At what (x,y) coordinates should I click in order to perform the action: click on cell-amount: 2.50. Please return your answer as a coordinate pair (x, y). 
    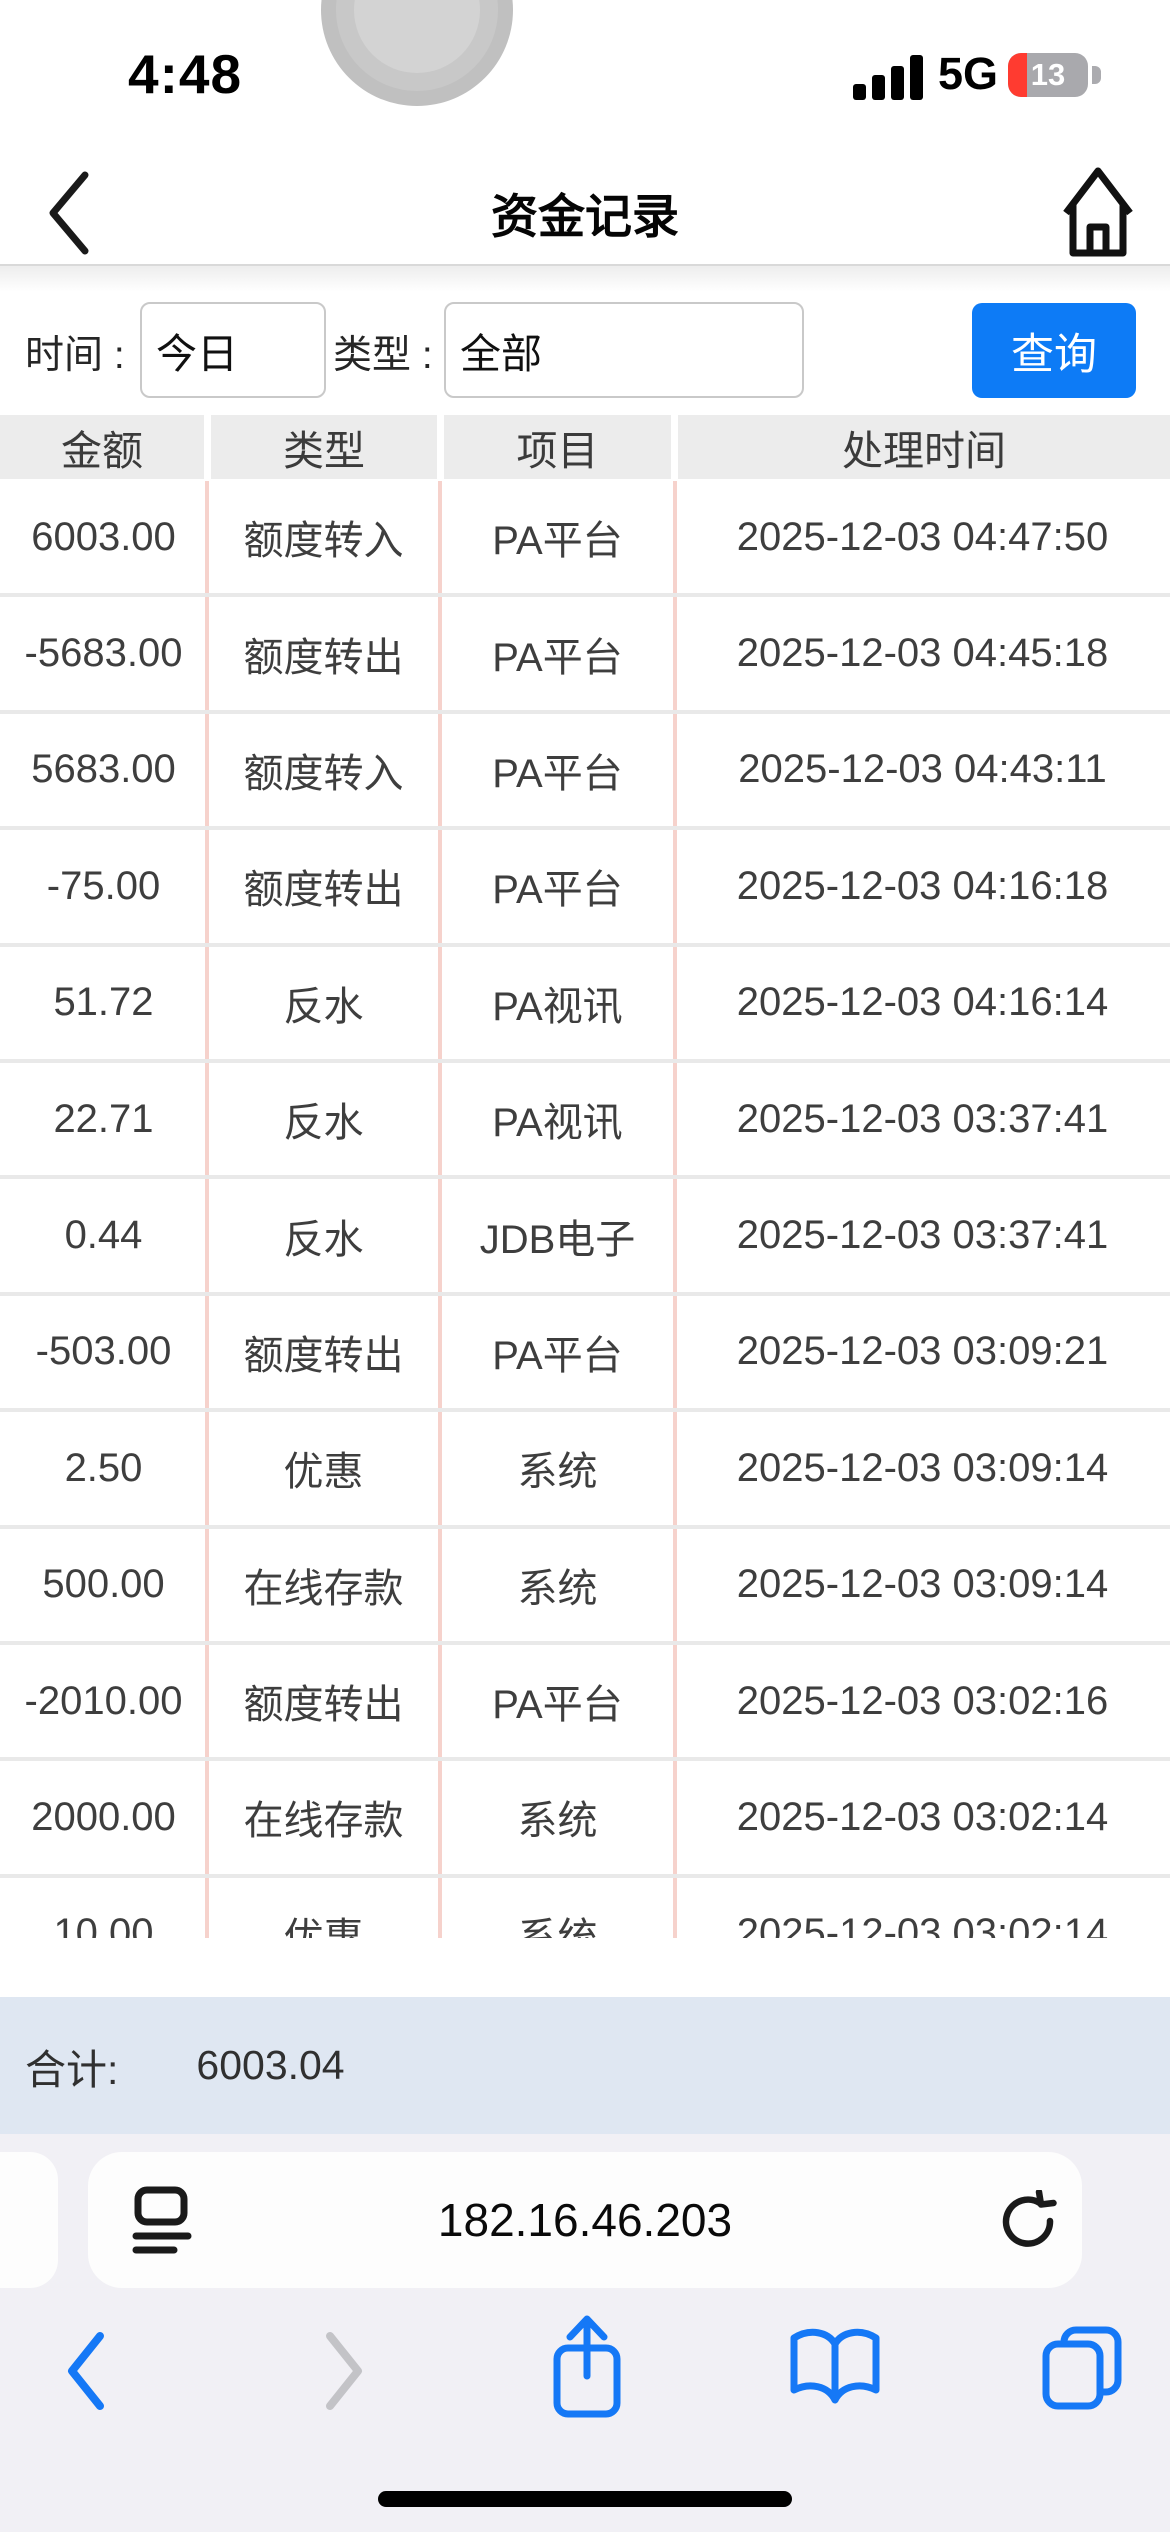
    Looking at the image, I should click on (103, 1467).